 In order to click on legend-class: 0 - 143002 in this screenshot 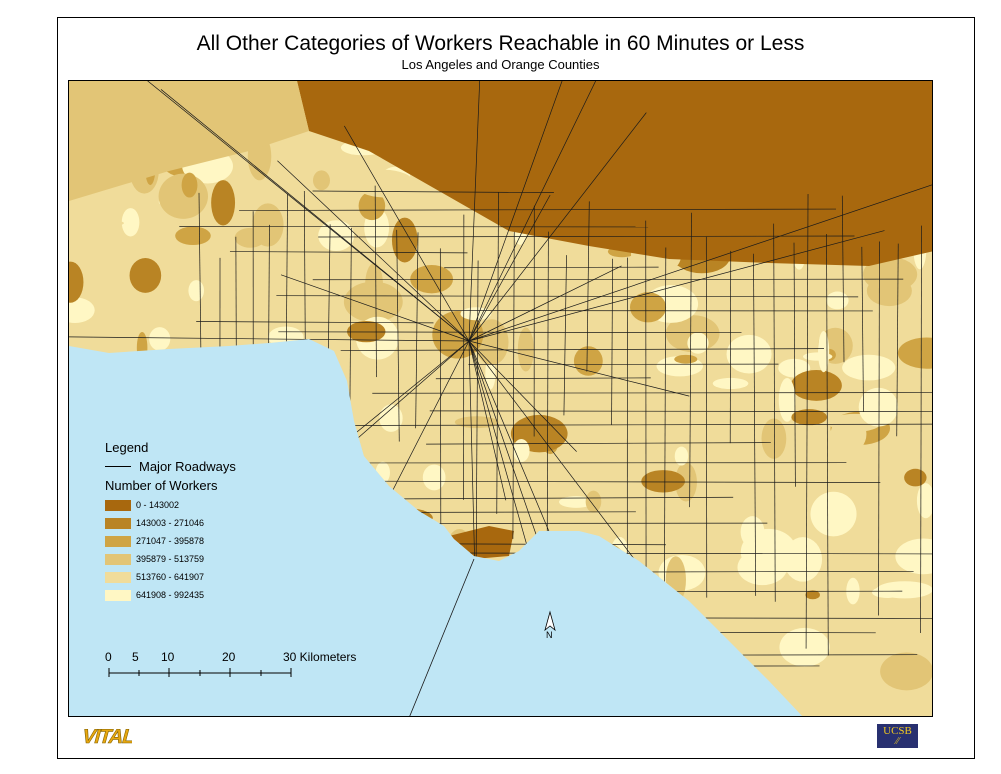, I will do `click(170, 505)`.